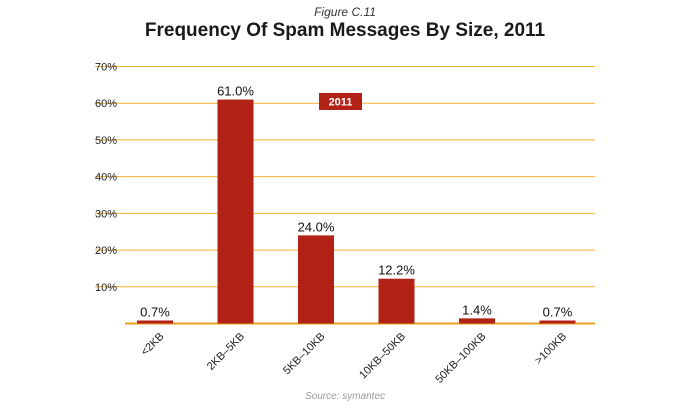 This screenshot has width=690, height=411. Describe the element at coordinates (316, 226) in the screenshot. I see `data-label: 24.0%` at that location.